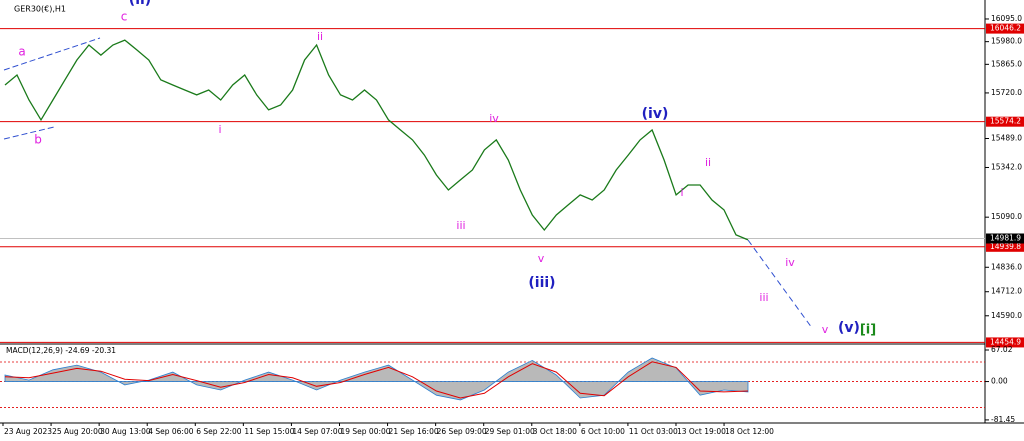  I want to click on x-tick-label: 11 Oct 03:00, so click(653, 431).